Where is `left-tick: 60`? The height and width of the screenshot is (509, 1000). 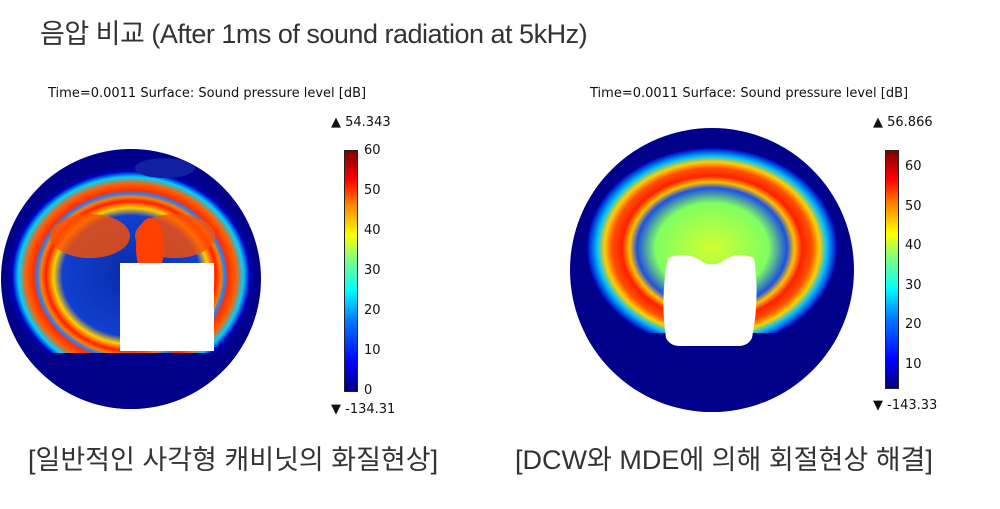 left-tick: 60 is located at coordinates (372, 150).